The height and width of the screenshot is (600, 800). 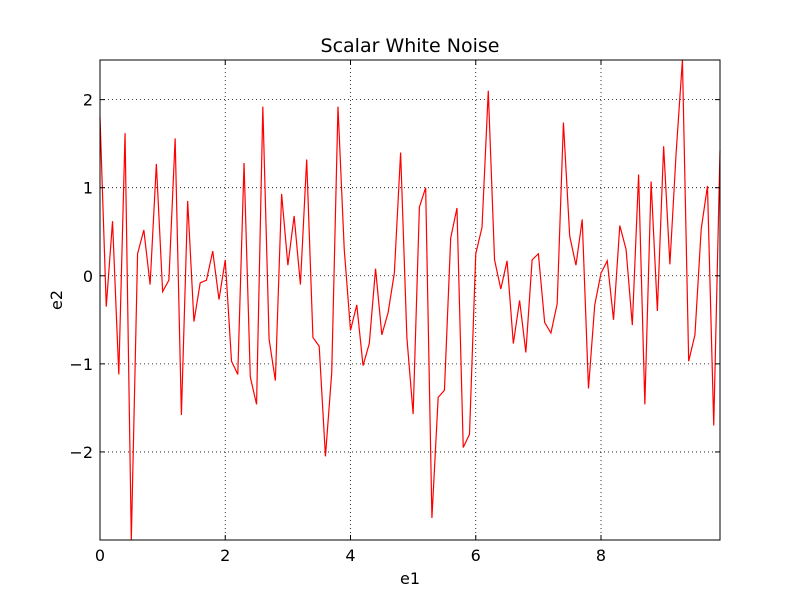 What do you see at coordinates (601, 555) in the screenshot?
I see `x-tick-label: 8` at bounding box center [601, 555].